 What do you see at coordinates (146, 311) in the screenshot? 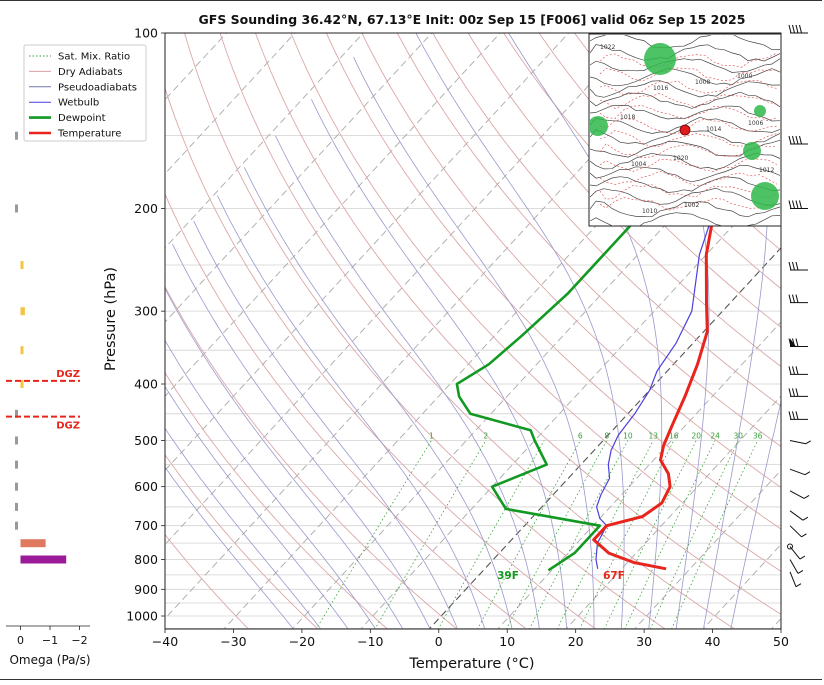
I see `y-tick-label: 300` at bounding box center [146, 311].